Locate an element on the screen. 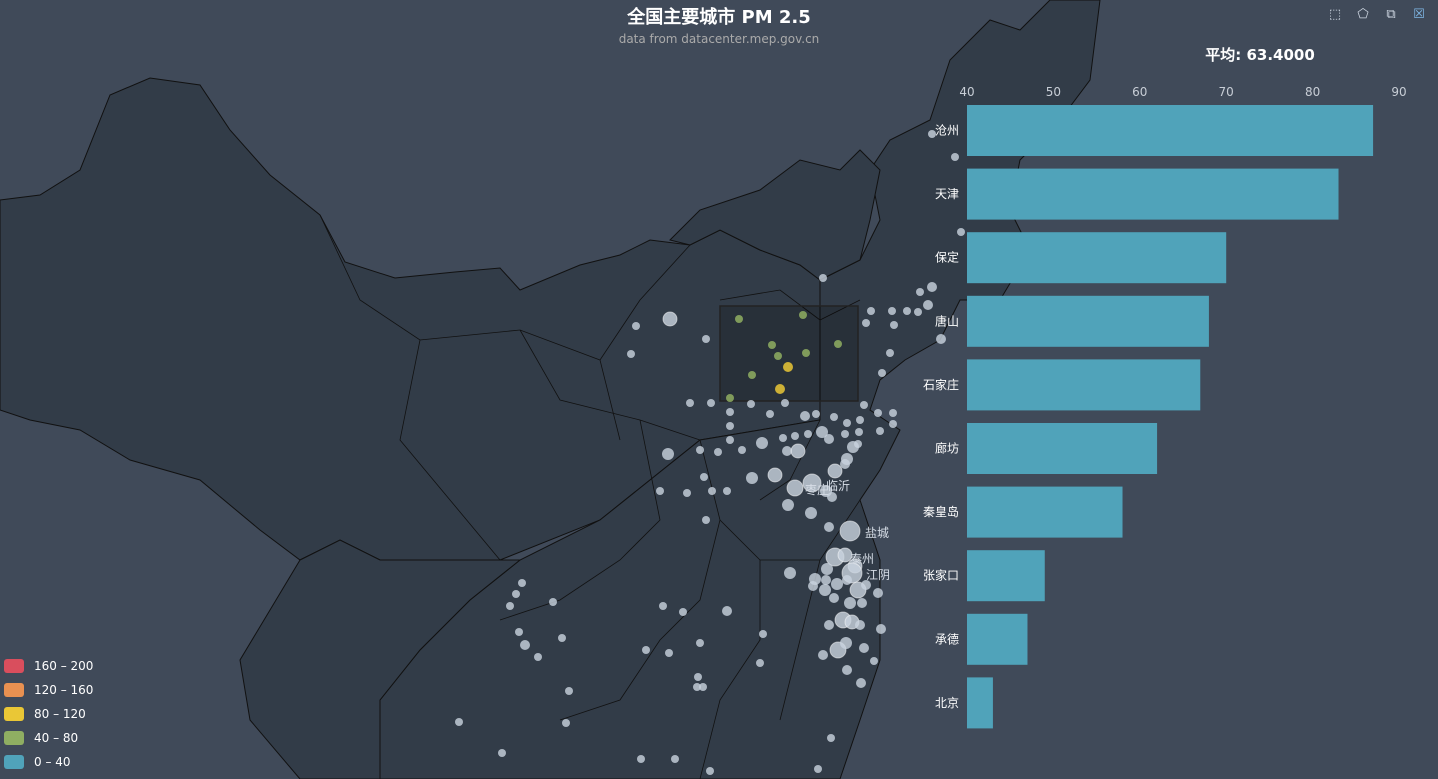 The image size is (1438, 779). legend-item-0-40: 0 – 40 is located at coordinates (48, 762).